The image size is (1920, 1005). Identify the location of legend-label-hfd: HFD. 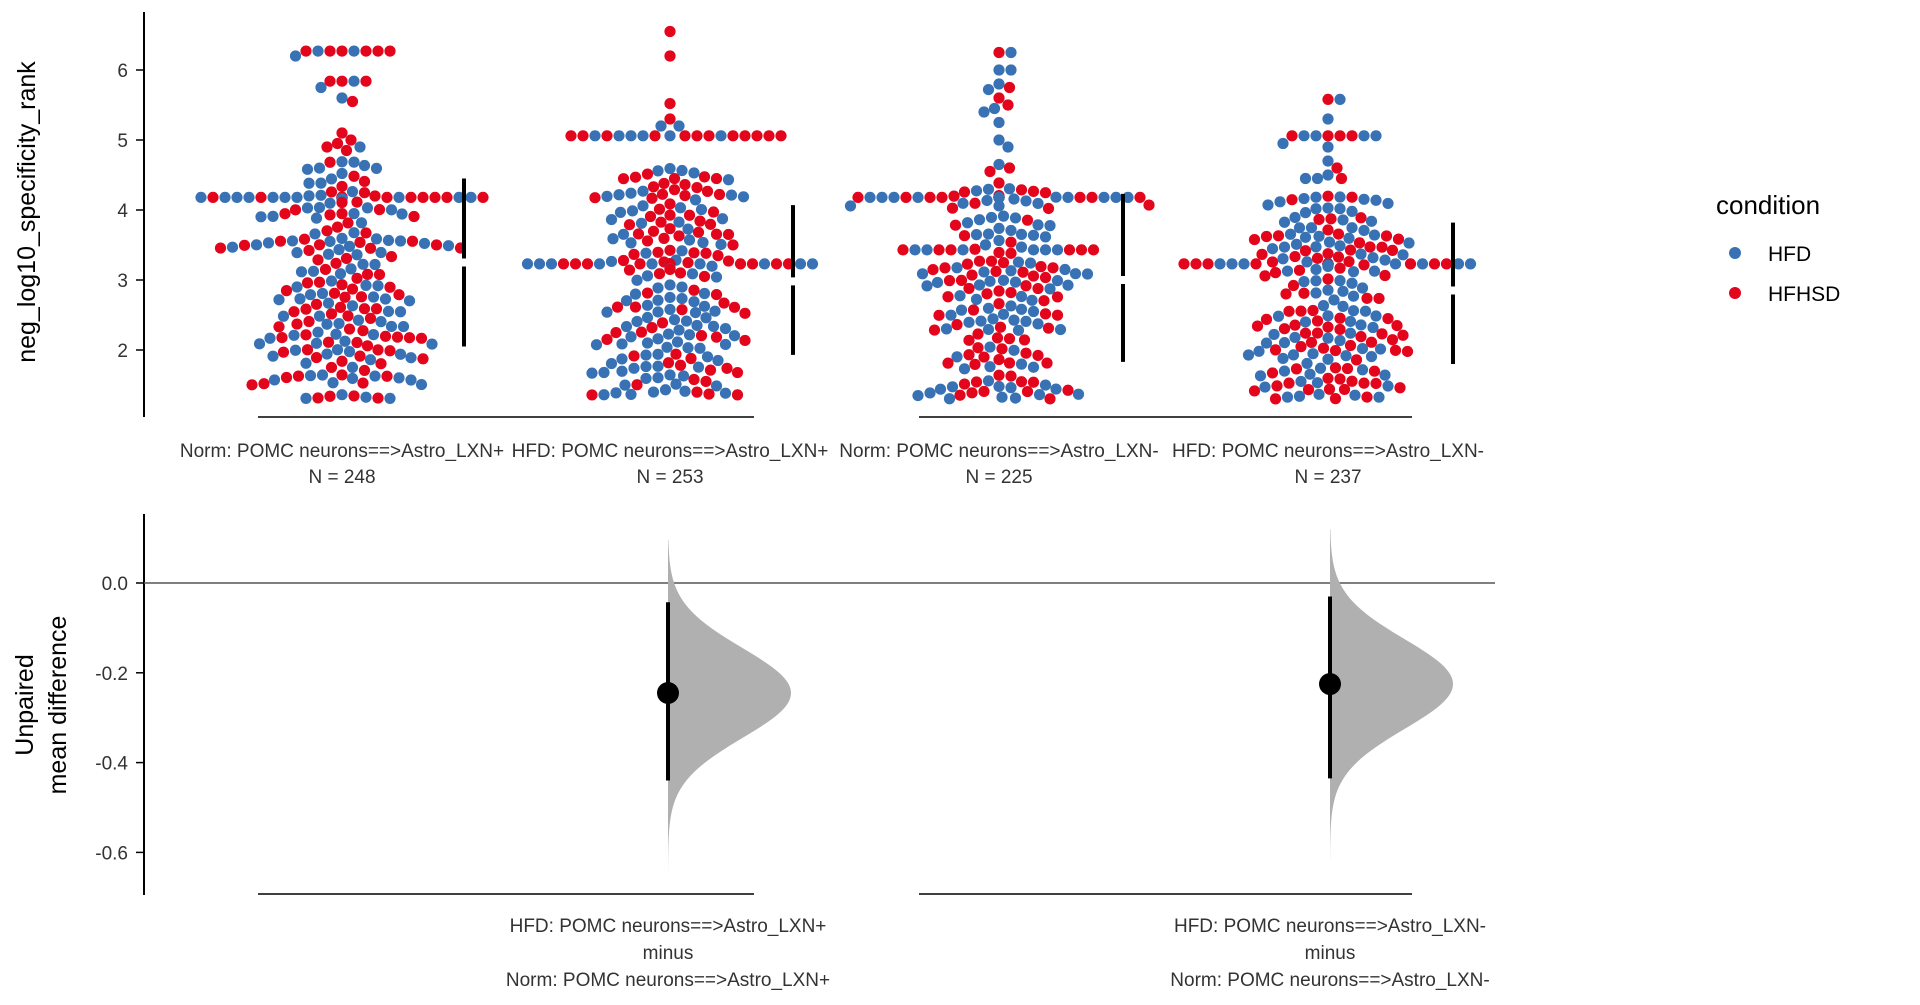
(1789, 254).